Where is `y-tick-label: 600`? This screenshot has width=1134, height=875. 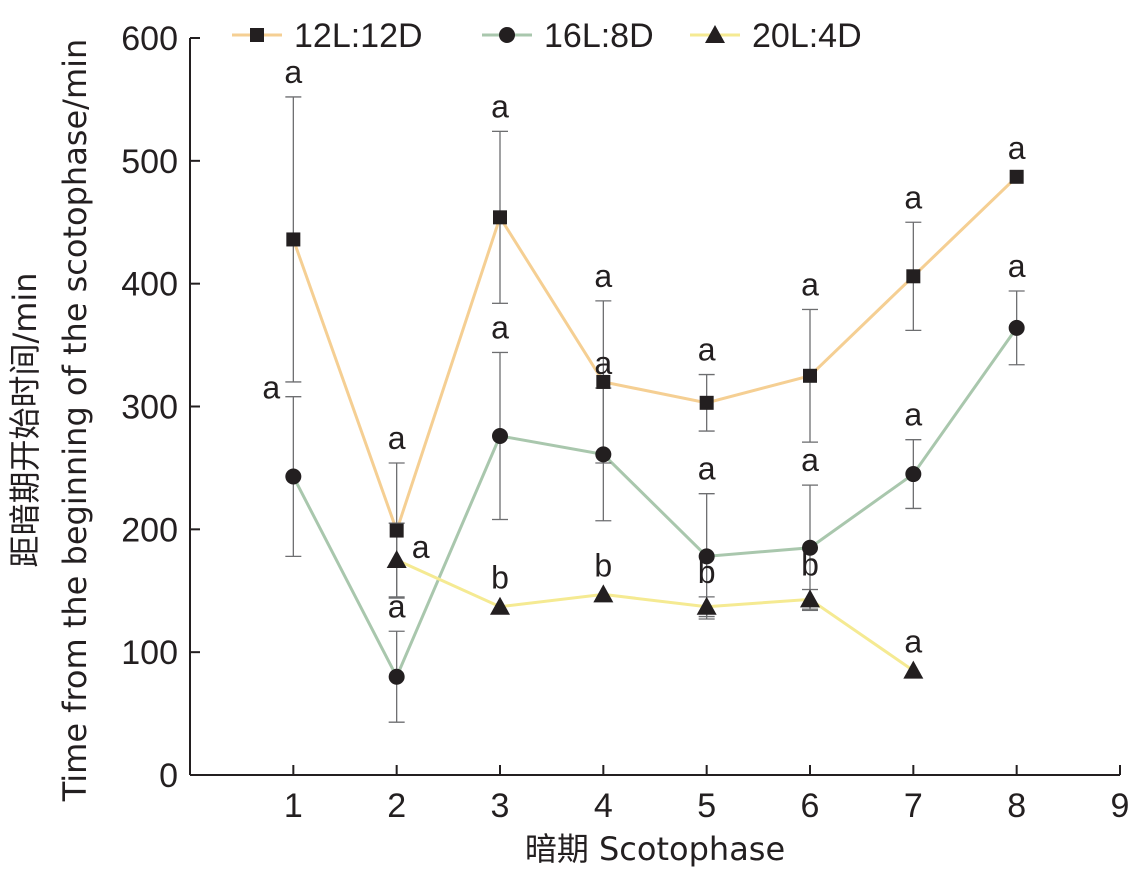
y-tick-label: 600 is located at coordinates (149, 39).